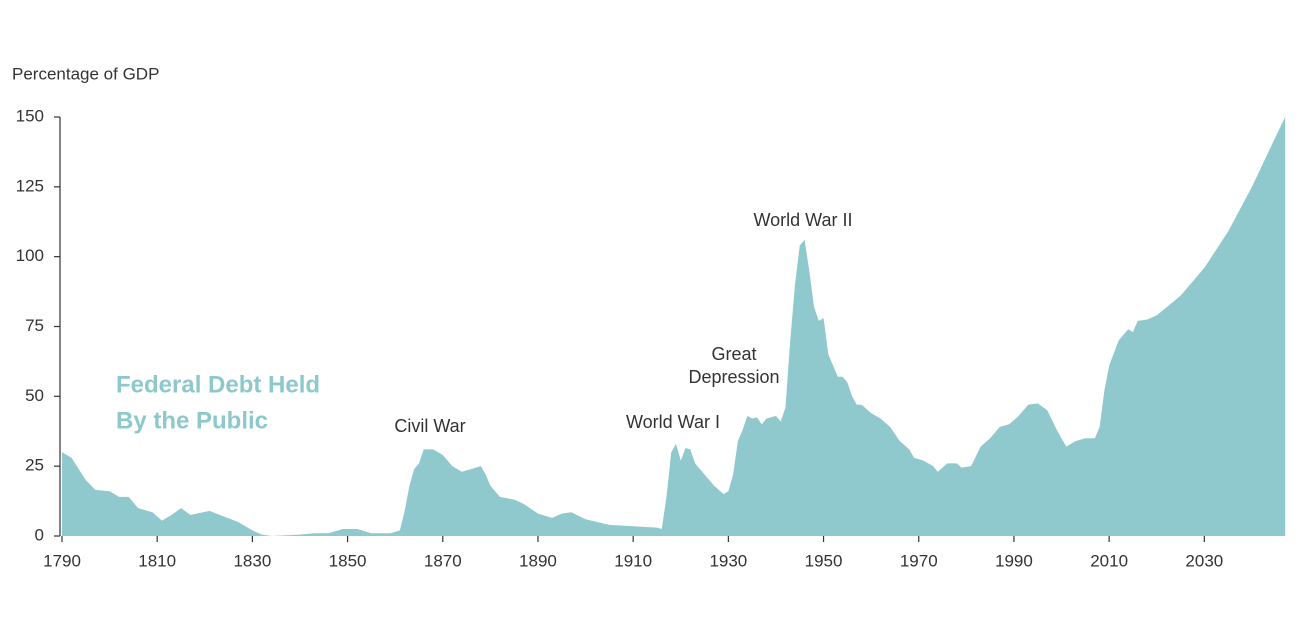 The height and width of the screenshot is (627, 1305). Describe the element at coordinates (733, 354) in the screenshot. I see `annotation: Great` at that location.